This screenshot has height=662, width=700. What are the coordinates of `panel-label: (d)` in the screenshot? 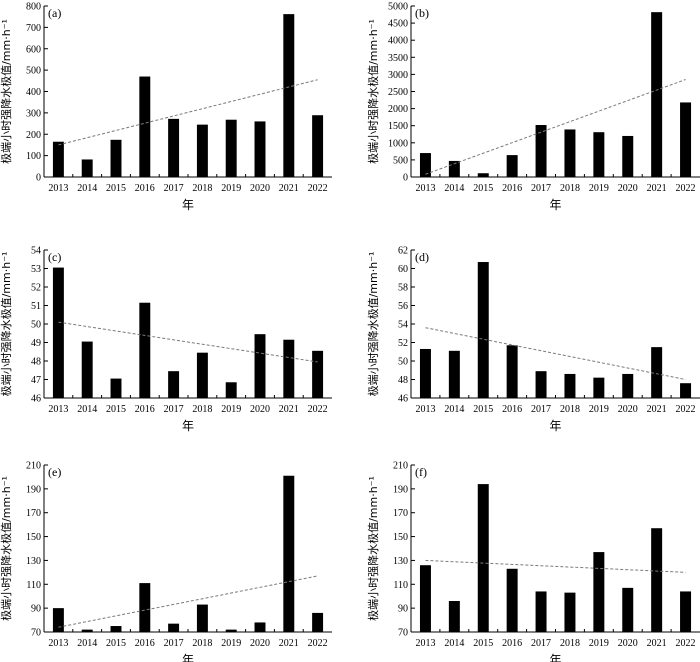 It's located at (422, 257).